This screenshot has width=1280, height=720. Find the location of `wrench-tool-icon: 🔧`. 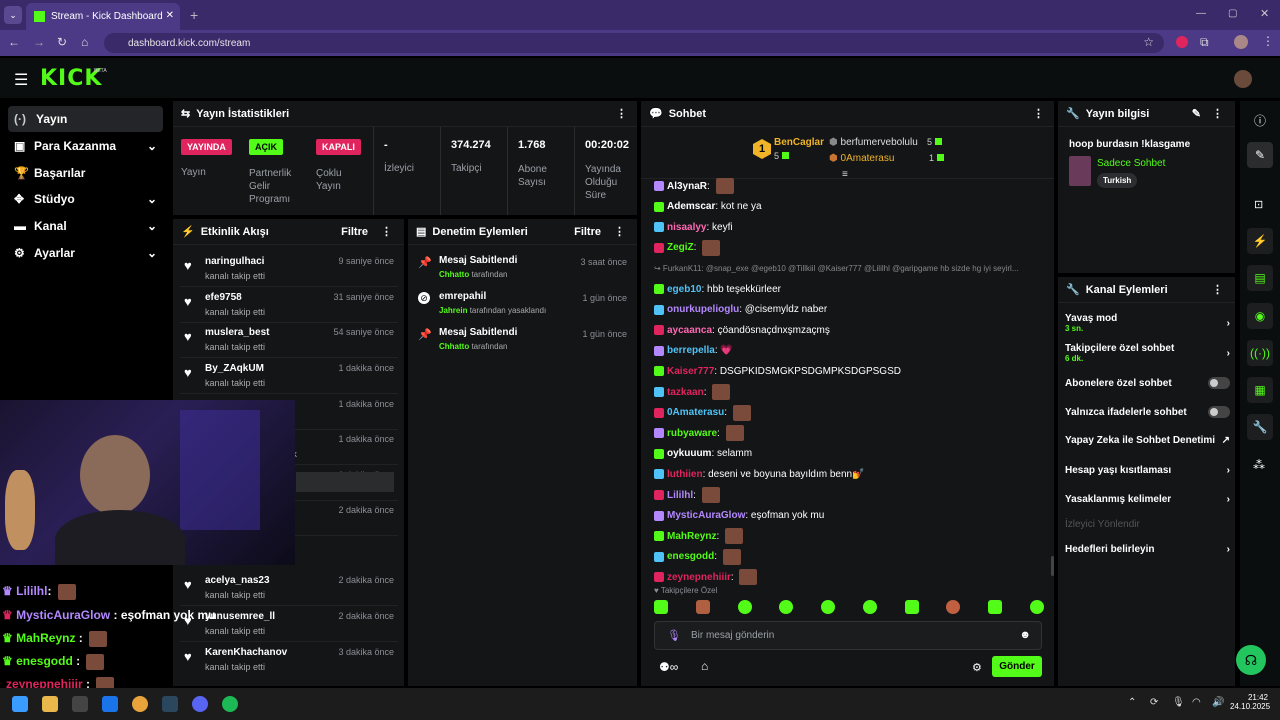

wrench-tool-icon: 🔧 is located at coordinates (1260, 427).